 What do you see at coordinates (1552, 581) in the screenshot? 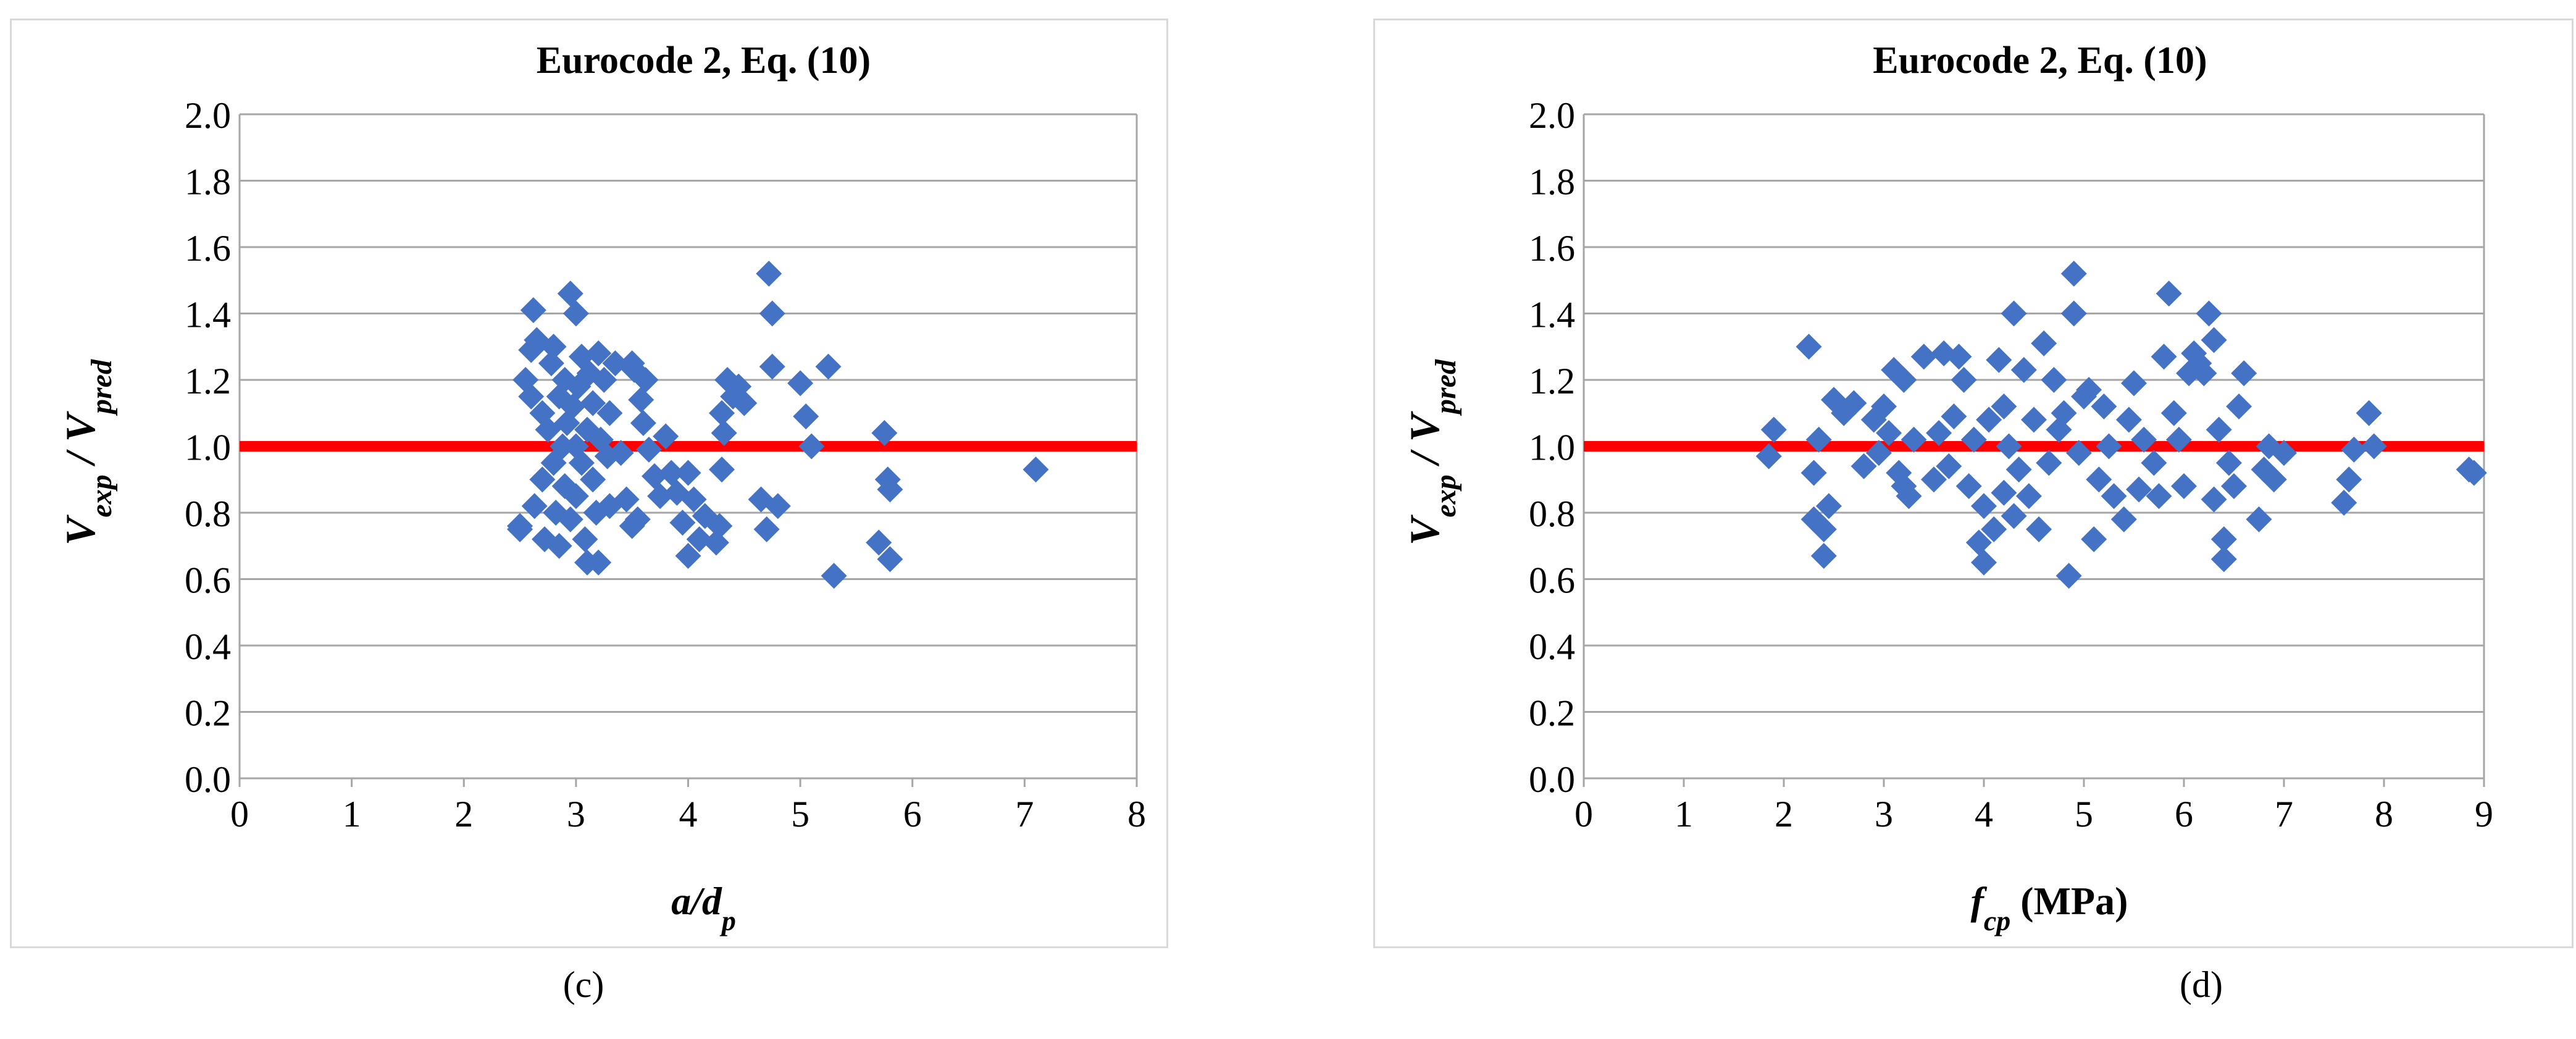
I see `y-tick-label: 0.6` at bounding box center [1552, 581].